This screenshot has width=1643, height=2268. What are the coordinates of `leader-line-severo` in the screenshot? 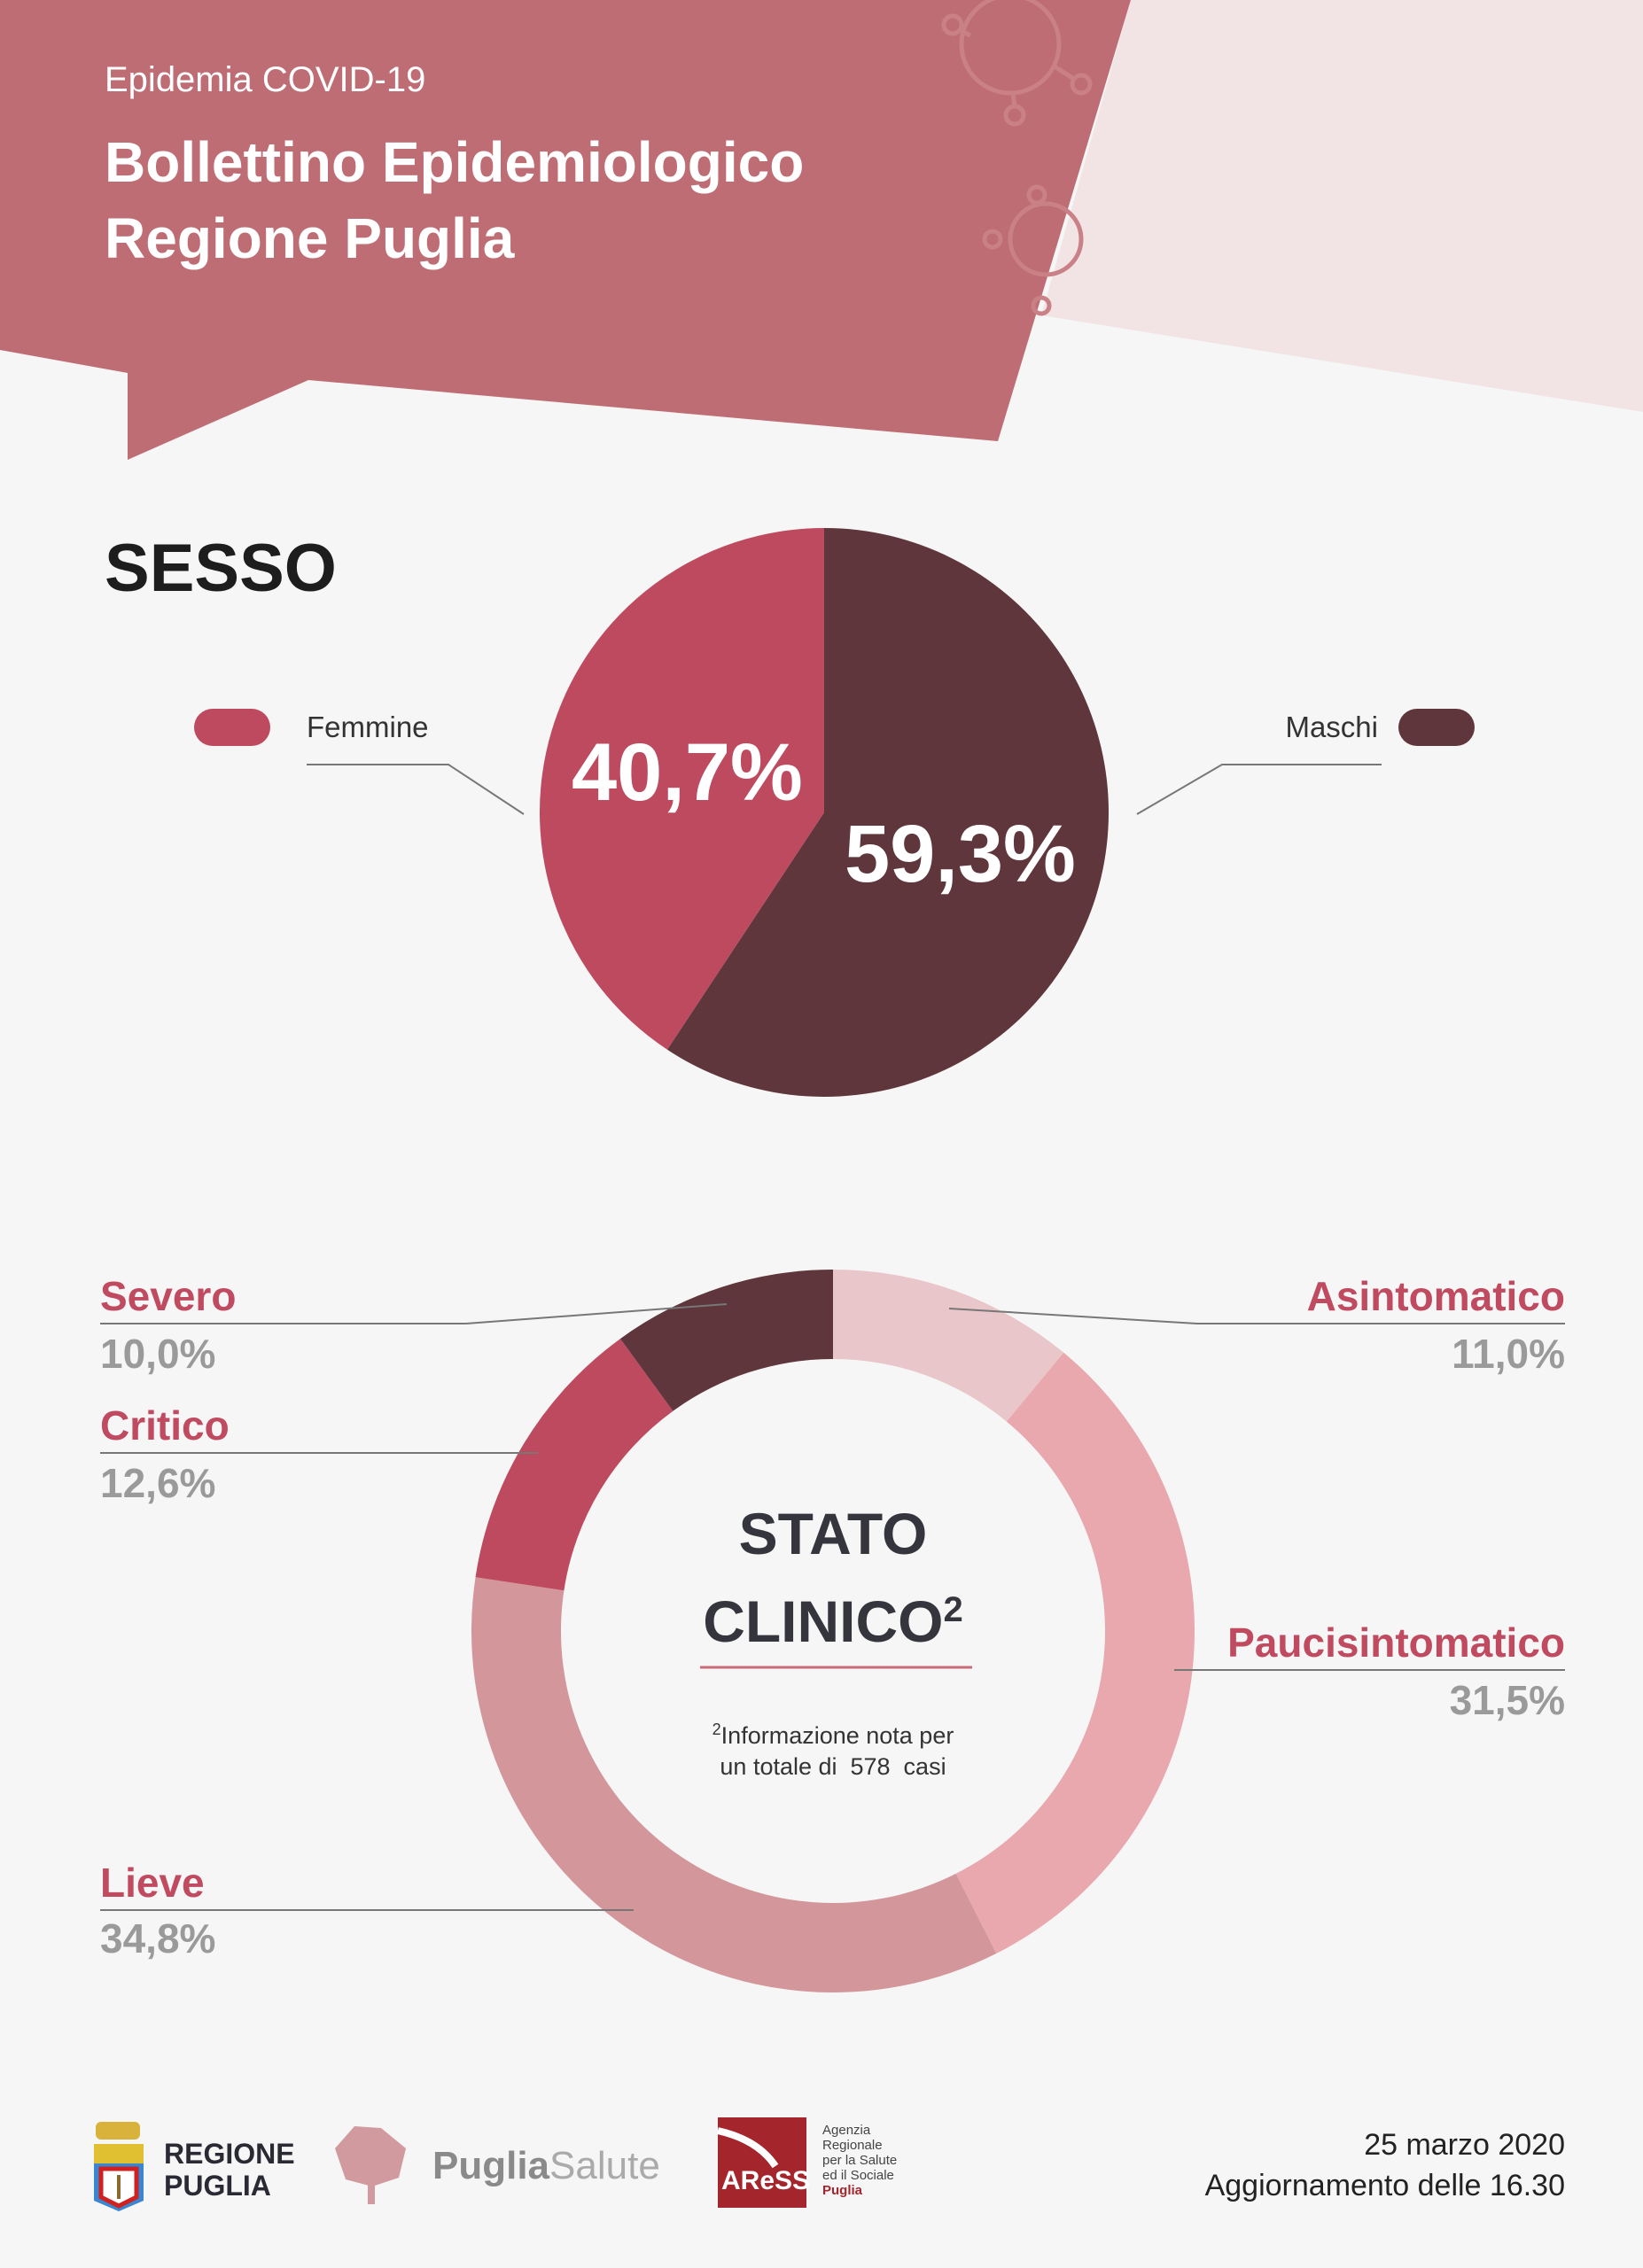 It's located at (414, 1313).